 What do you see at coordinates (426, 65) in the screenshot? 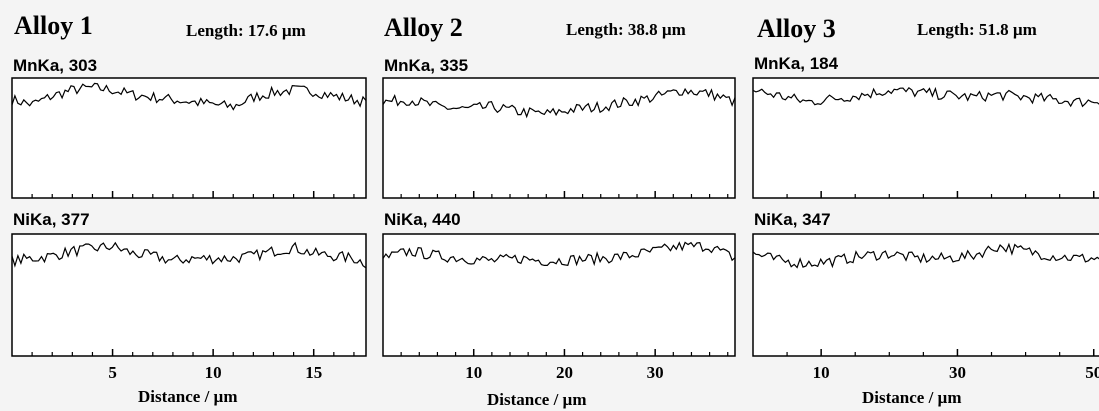
I see `alloy-2-mn-series-label: MnKa, 335` at bounding box center [426, 65].